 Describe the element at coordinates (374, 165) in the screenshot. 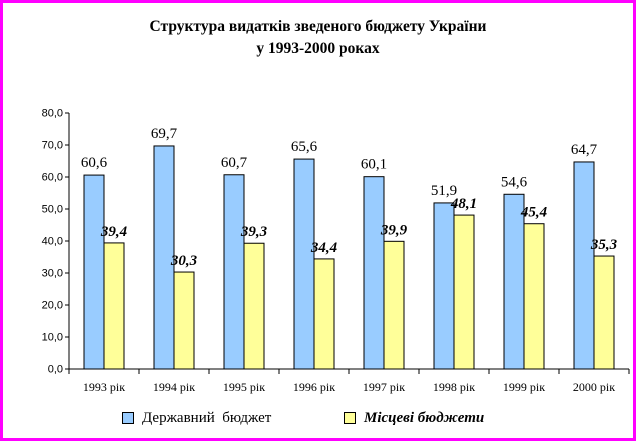

I see `data-label-state-budget: 60,1` at that location.